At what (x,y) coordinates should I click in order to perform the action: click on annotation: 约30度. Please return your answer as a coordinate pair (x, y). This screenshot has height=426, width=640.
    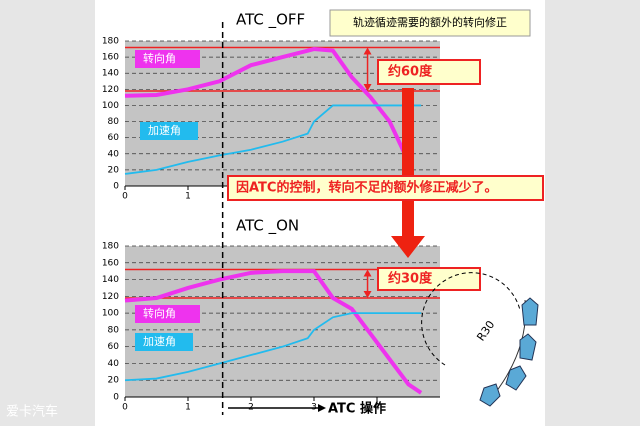
    Looking at the image, I should click on (410, 279).